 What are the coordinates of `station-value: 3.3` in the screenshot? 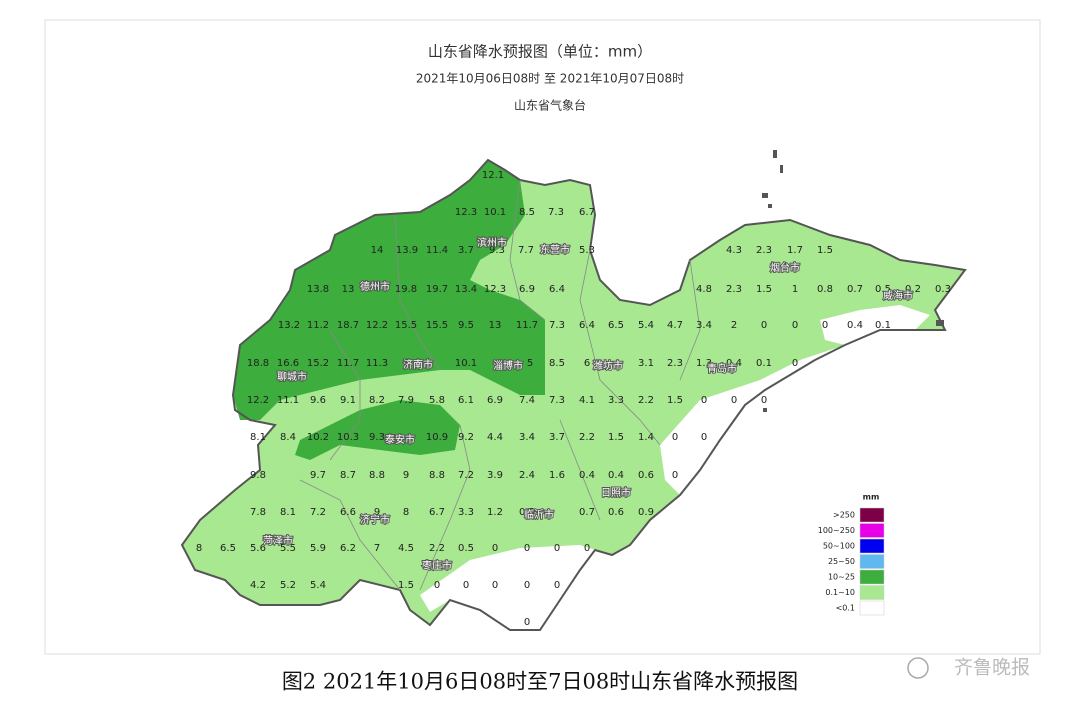 It's located at (466, 512).